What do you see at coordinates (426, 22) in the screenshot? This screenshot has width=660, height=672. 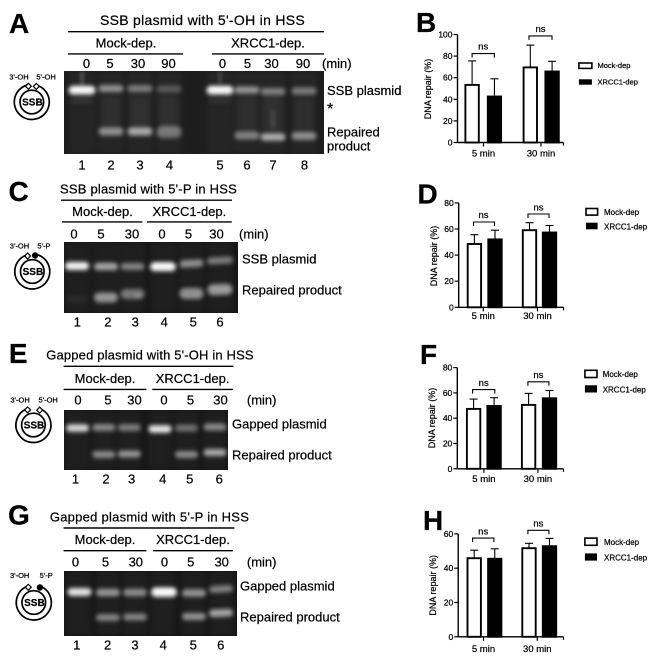 I see `svg-text: B` at bounding box center [426, 22].